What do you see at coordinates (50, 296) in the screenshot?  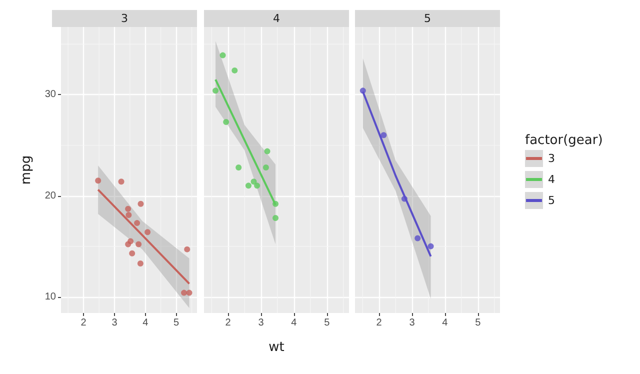 I see `y-tick-label: 10` at bounding box center [50, 296].